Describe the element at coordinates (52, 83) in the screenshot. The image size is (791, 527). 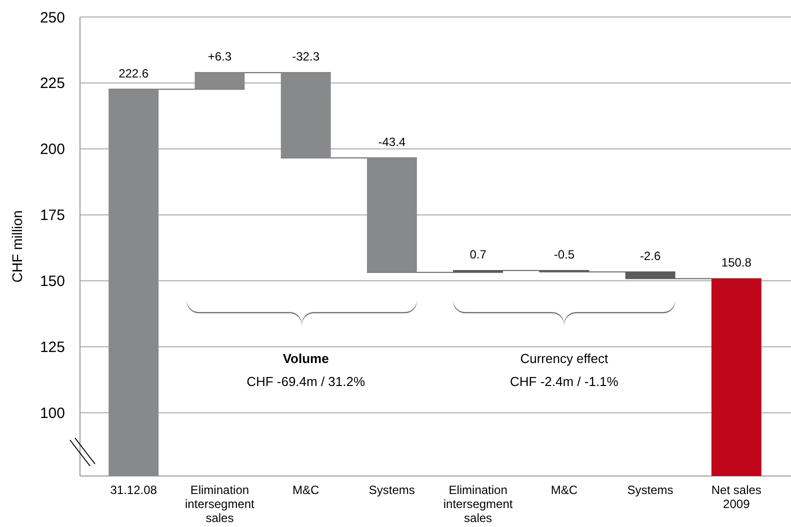
I see `y-tick-label: 225` at that location.